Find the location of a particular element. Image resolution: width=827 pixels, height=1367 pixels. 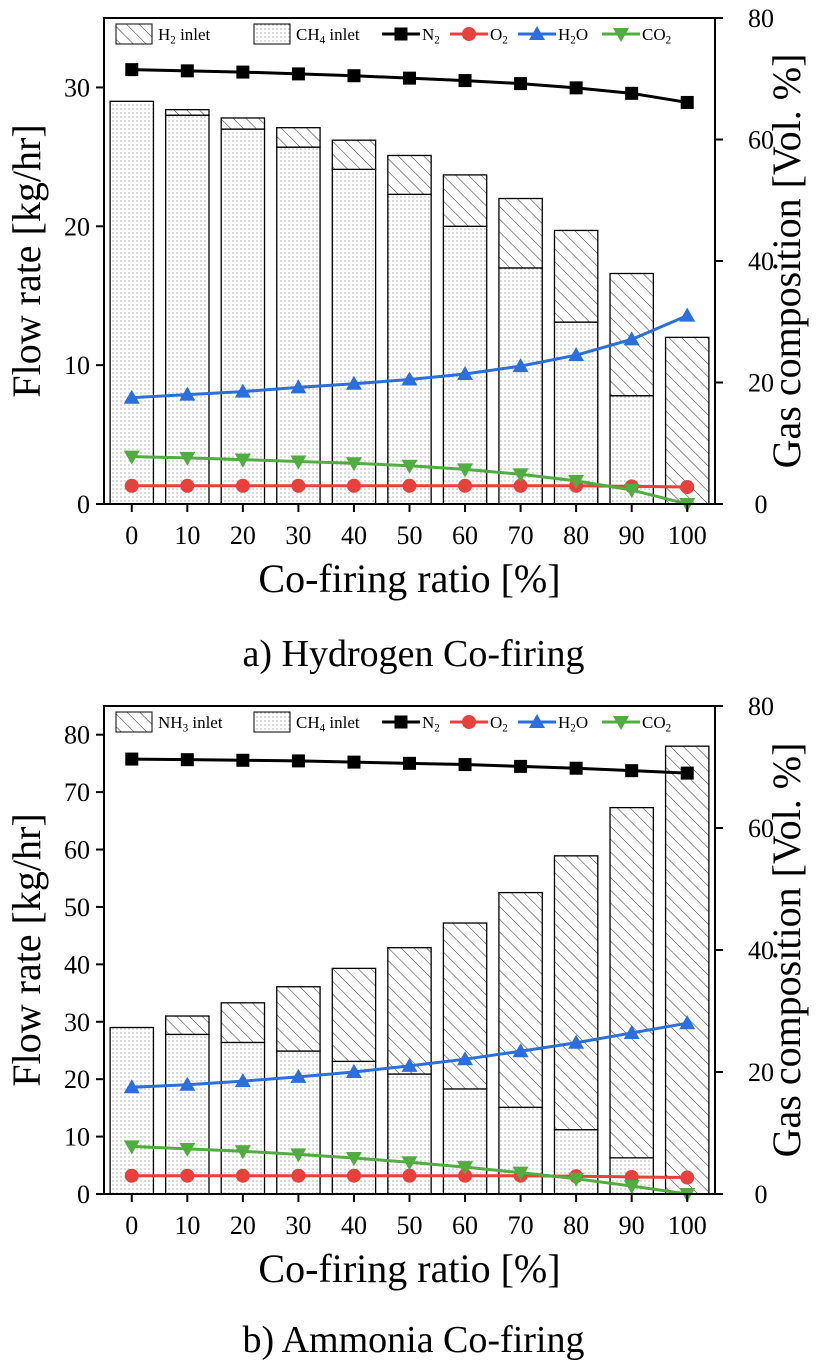

legend: H2 inlet CH4 inlet N2 O2 H2O CO2 is located at coordinates (393, 35).